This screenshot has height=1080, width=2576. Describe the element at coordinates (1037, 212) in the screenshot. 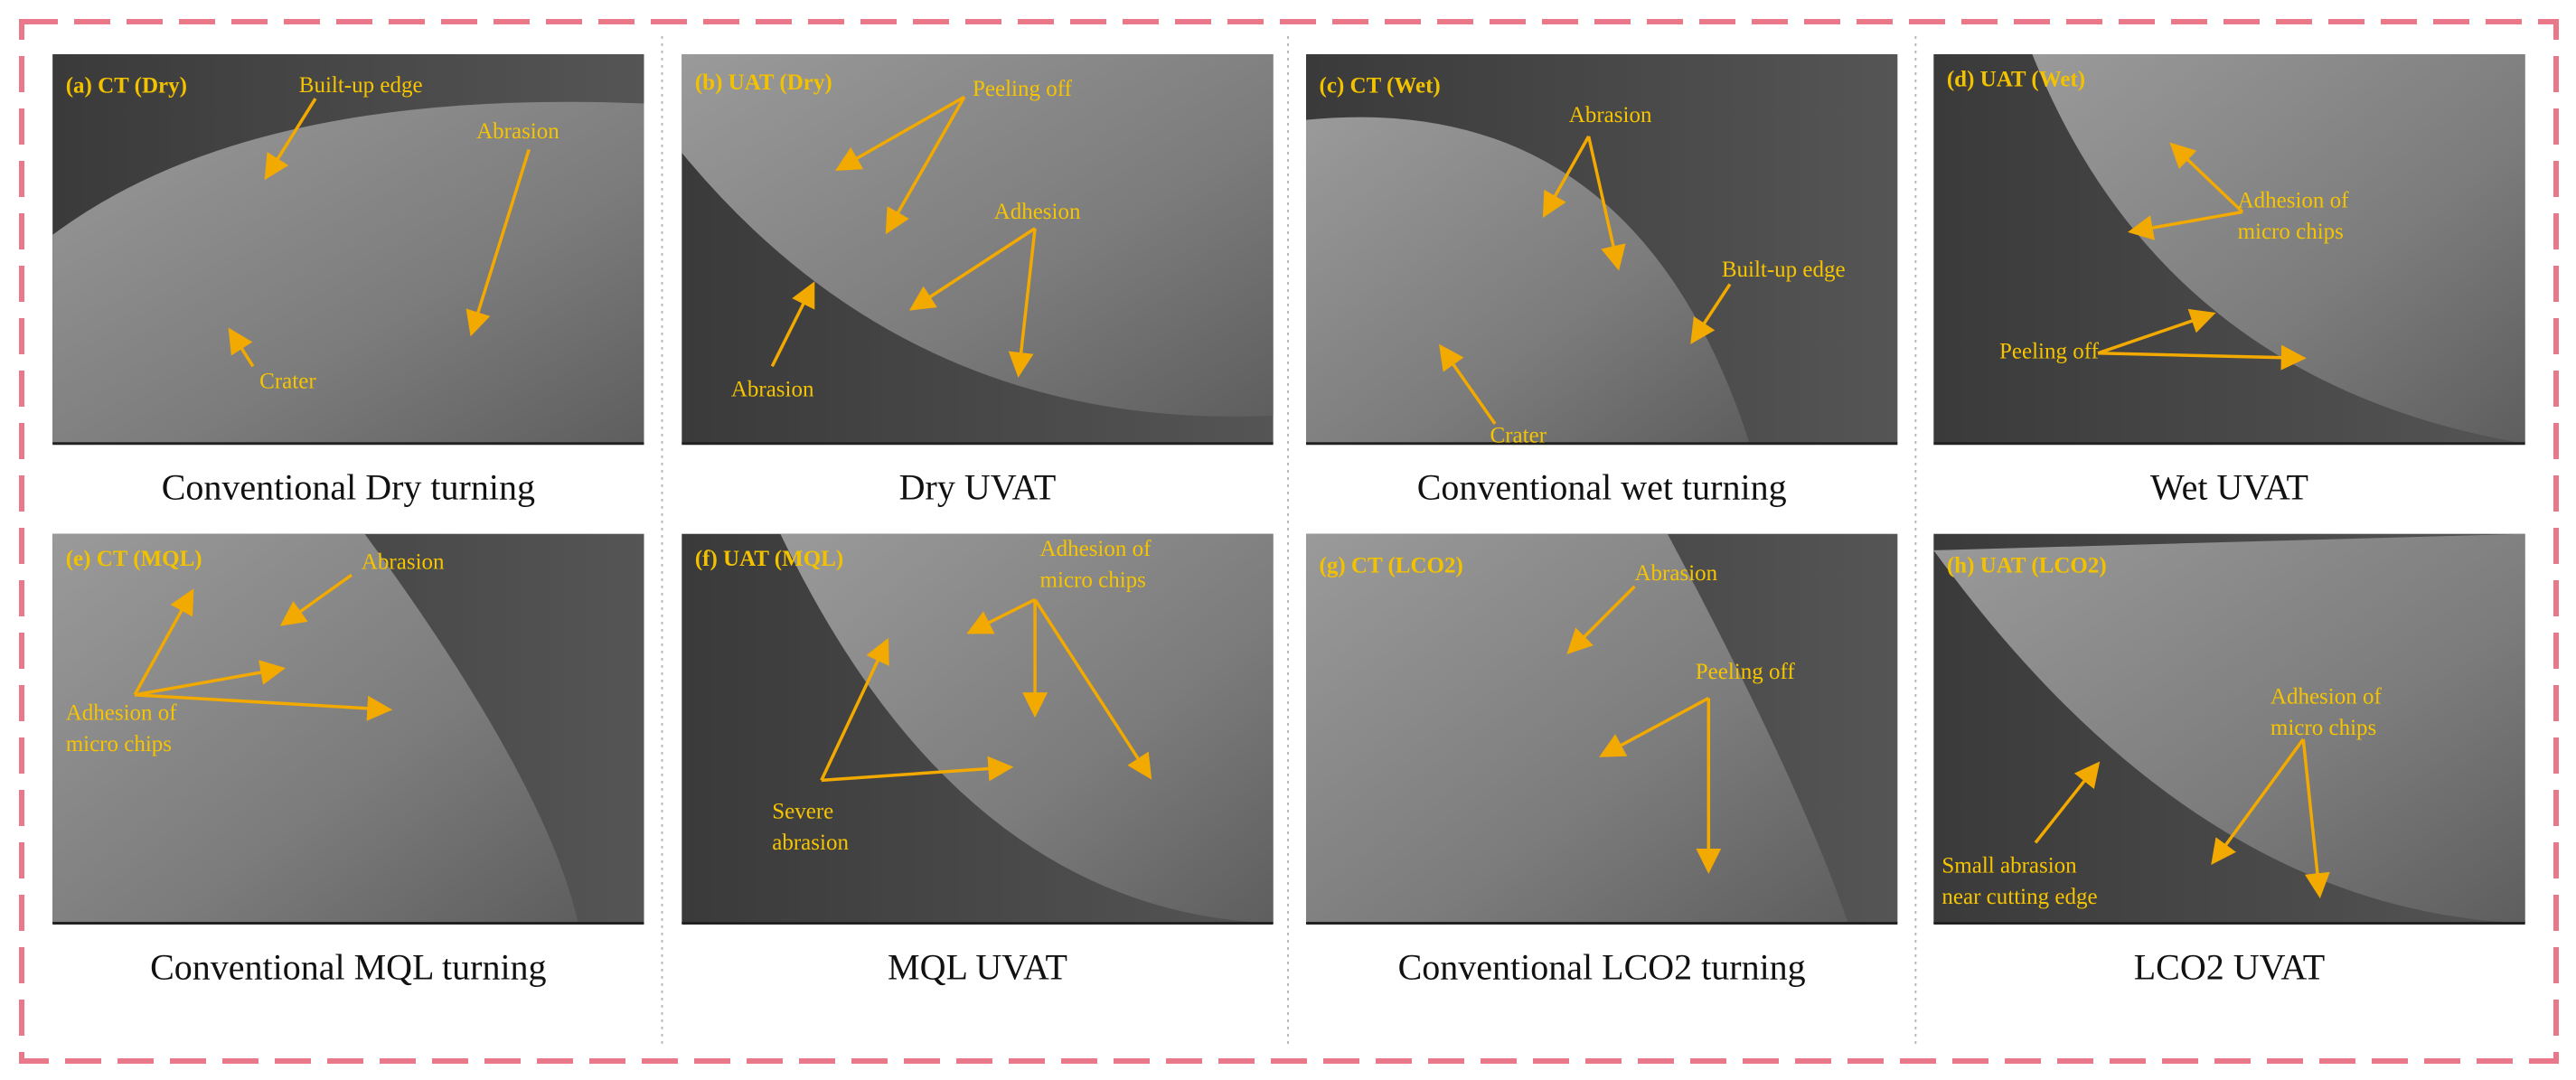

I see `annotation: Adhesion` at that location.